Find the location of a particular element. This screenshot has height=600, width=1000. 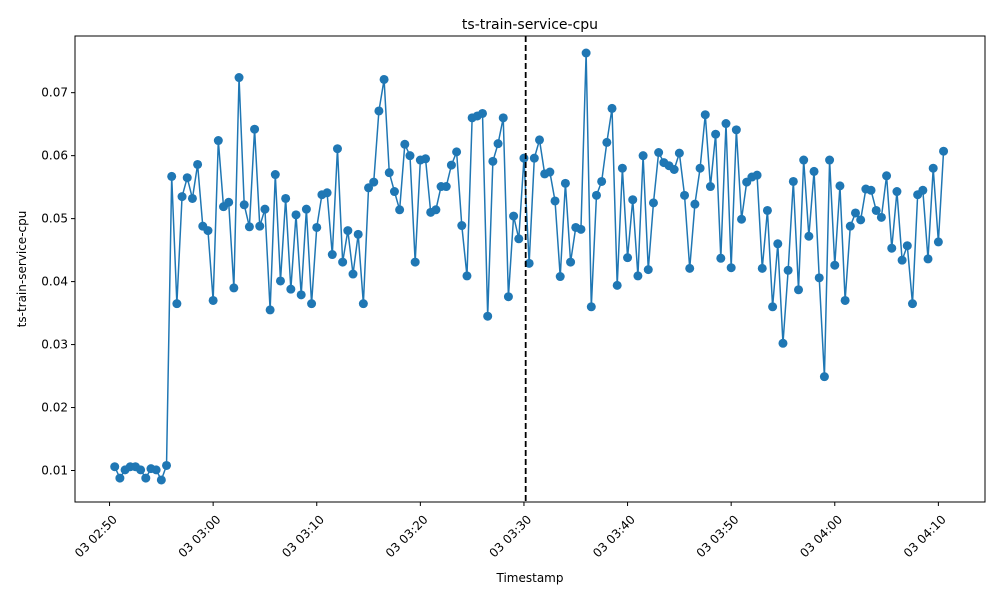

x-axis-label: Timestamp is located at coordinates (530, 578).